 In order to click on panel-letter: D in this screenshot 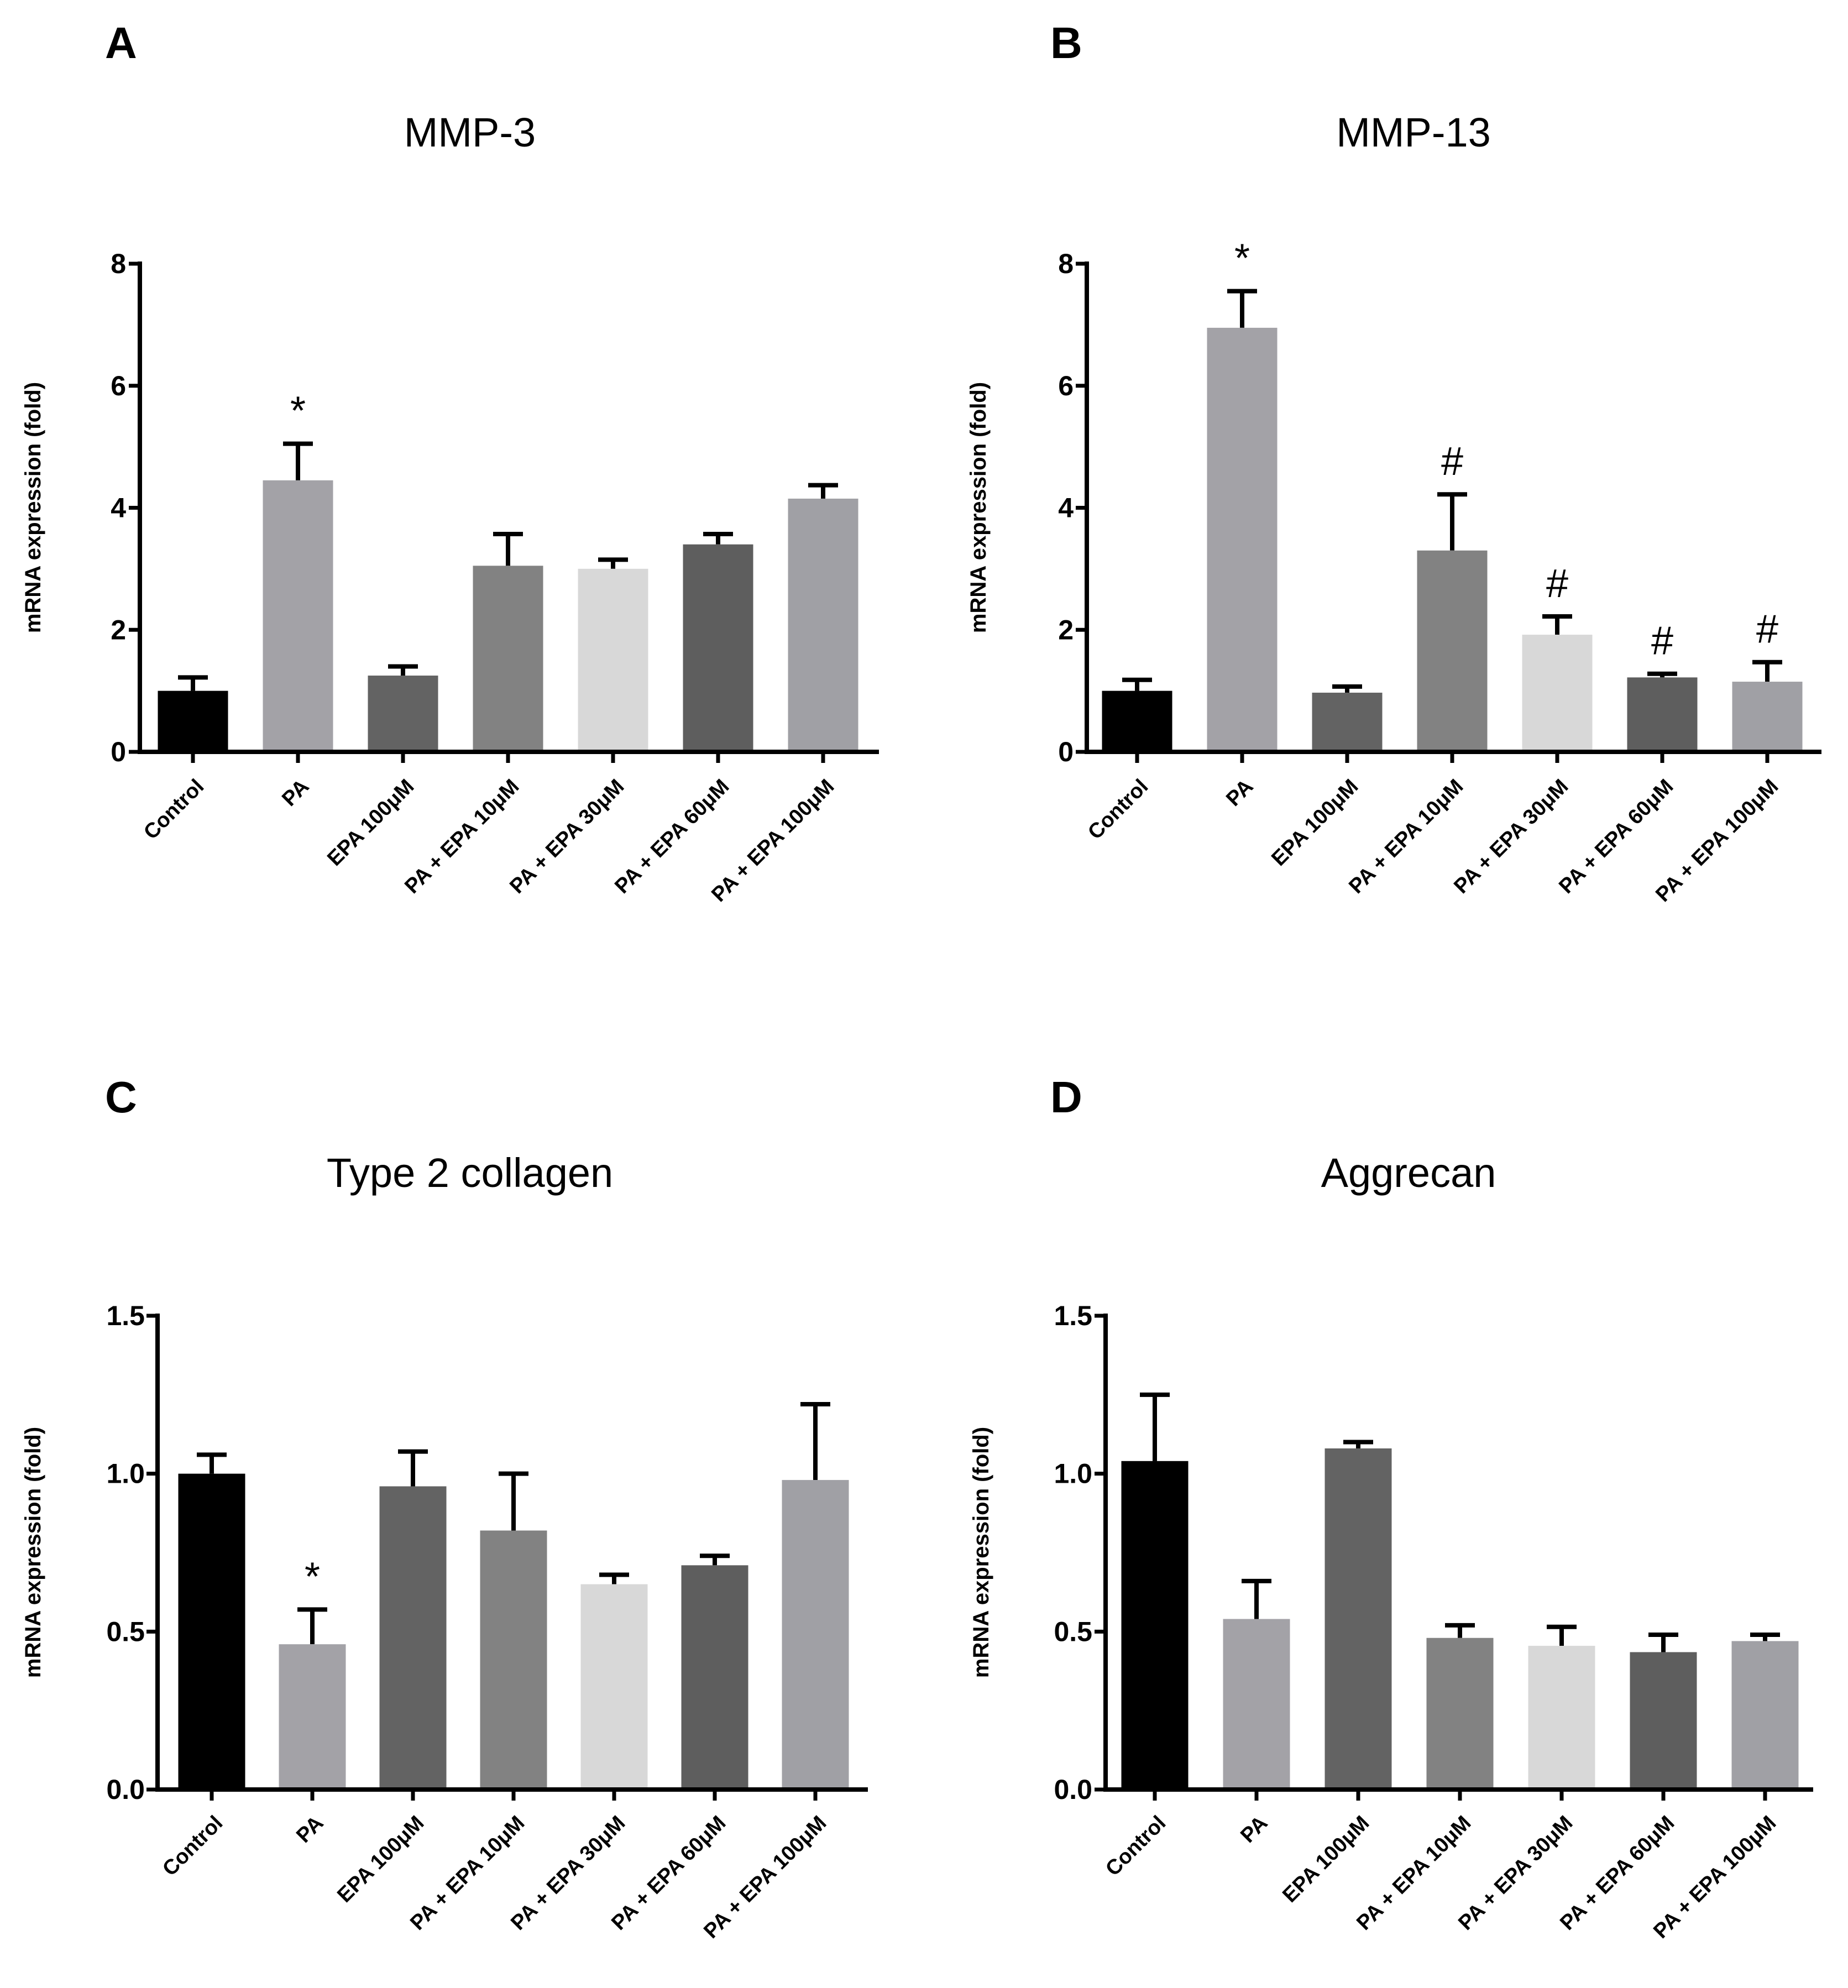, I will do `click(1066, 1097)`.